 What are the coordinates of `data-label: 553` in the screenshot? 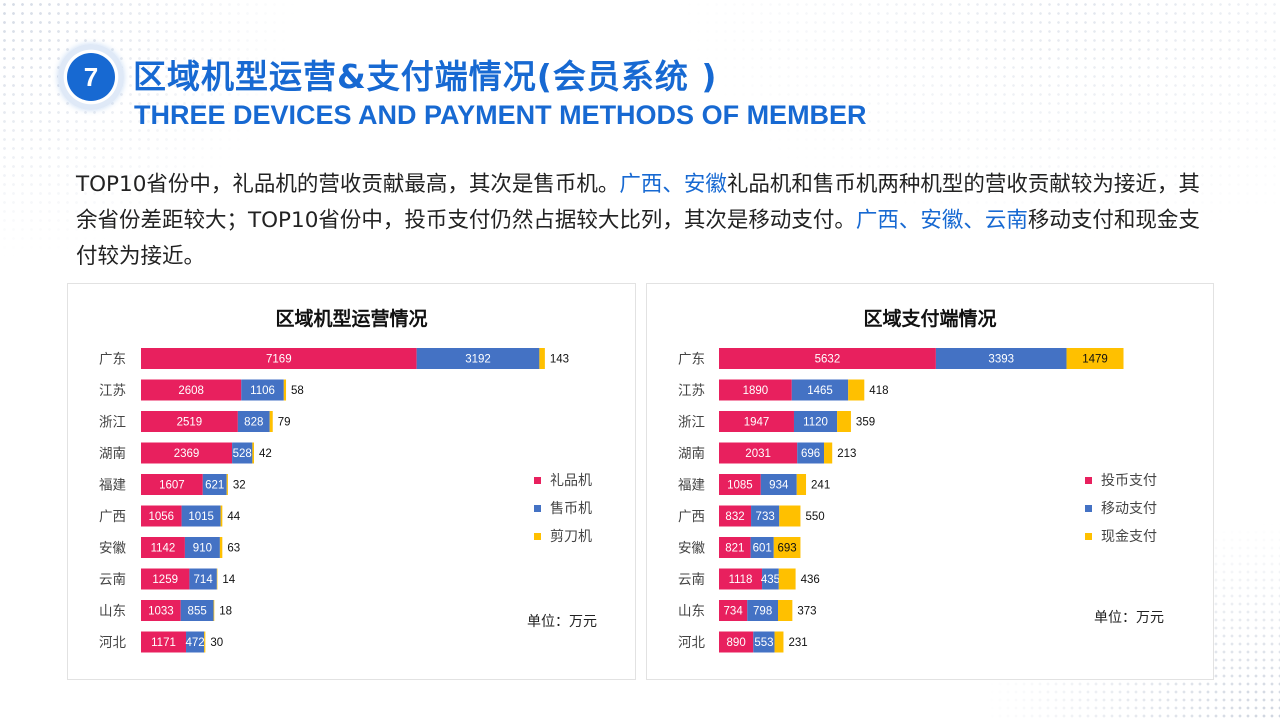 It's located at (763, 643).